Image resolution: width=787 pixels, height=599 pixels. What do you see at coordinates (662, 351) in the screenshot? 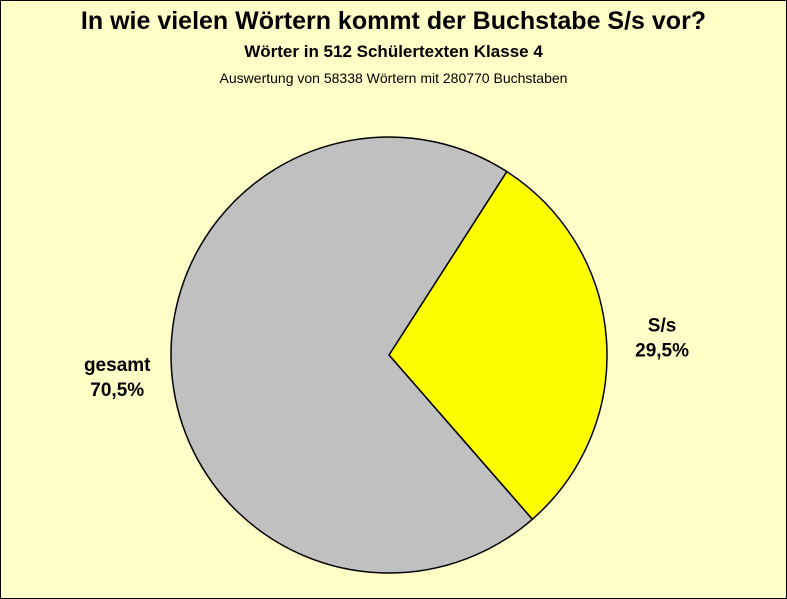
I see `slice-value-label: 29,5%` at bounding box center [662, 351].